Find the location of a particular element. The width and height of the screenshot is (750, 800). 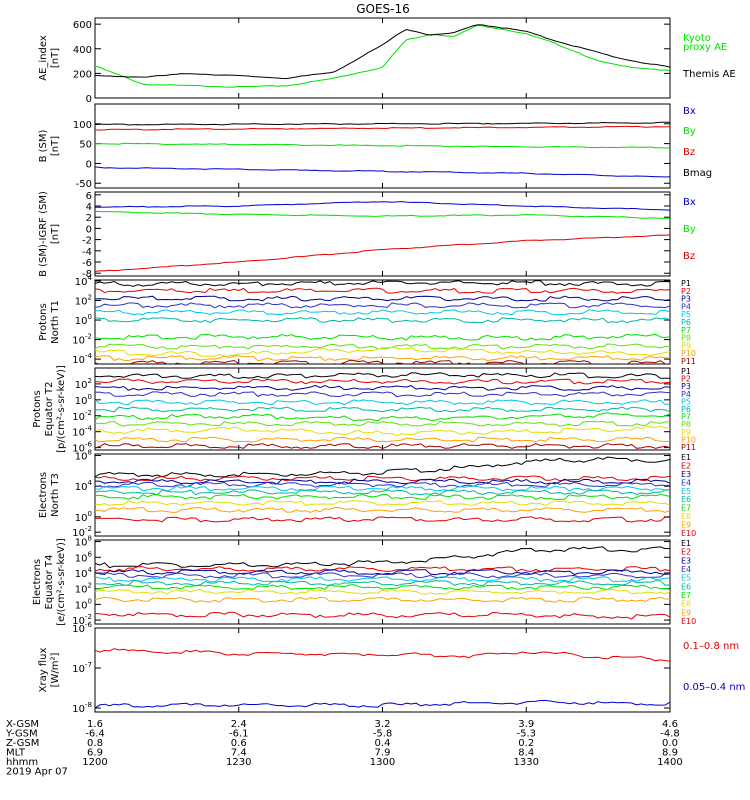

y-tick-label: 400 is located at coordinates (82, 50).